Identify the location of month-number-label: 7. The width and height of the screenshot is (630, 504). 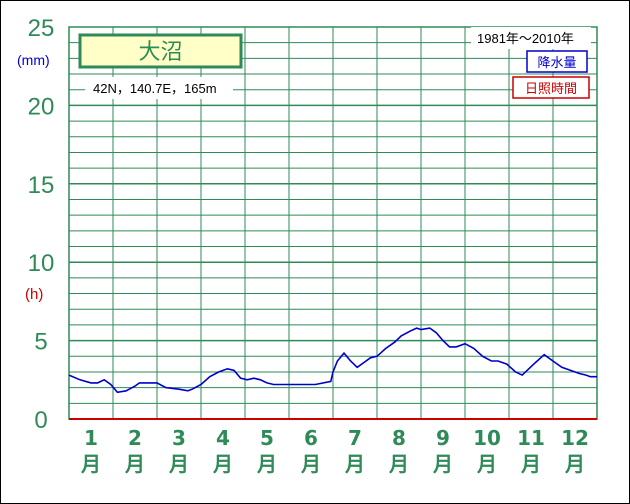
(355, 438).